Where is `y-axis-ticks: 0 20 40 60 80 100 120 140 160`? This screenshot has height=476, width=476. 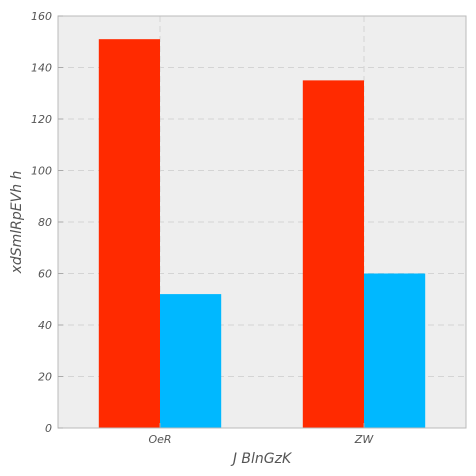
y-axis-ticks: 0 20 40 60 80 100 120 140 160 is located at coordinates (47, 222).